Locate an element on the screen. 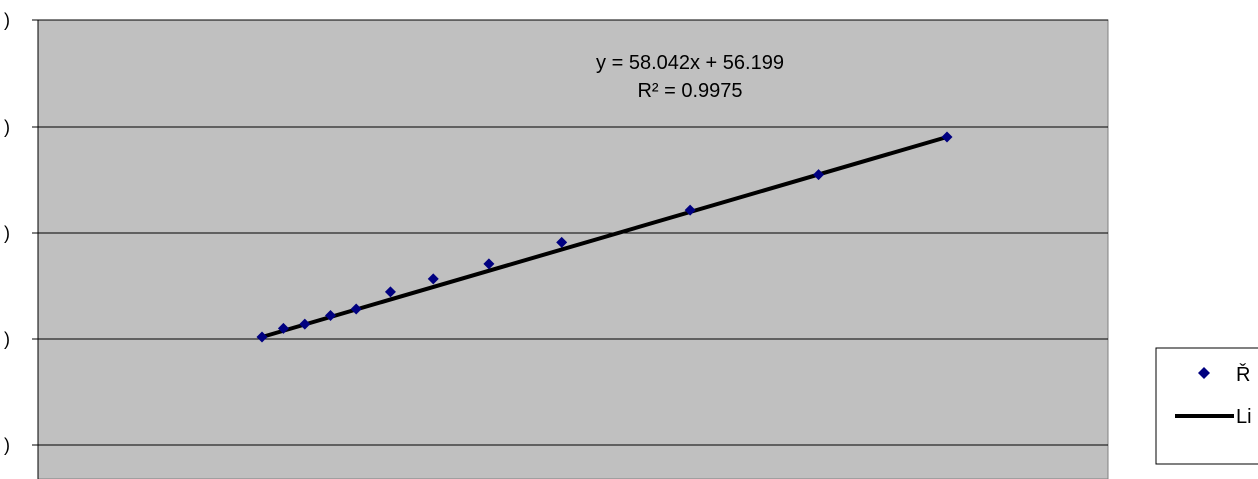 The image size is (1258, 479). trendline-r-squared: R² = 0.9975 is located at coordinates (689, 91).